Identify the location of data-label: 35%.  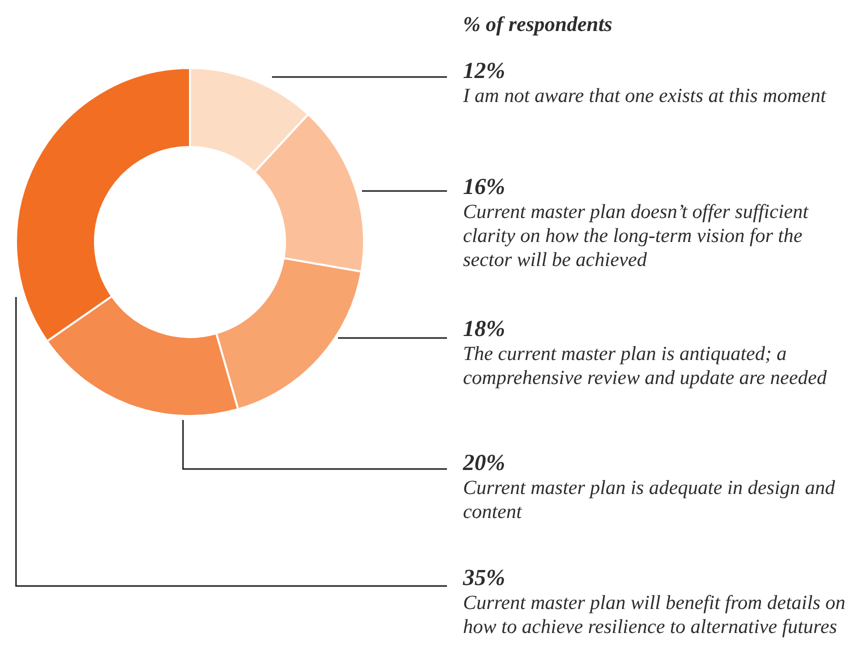
(484, 578).